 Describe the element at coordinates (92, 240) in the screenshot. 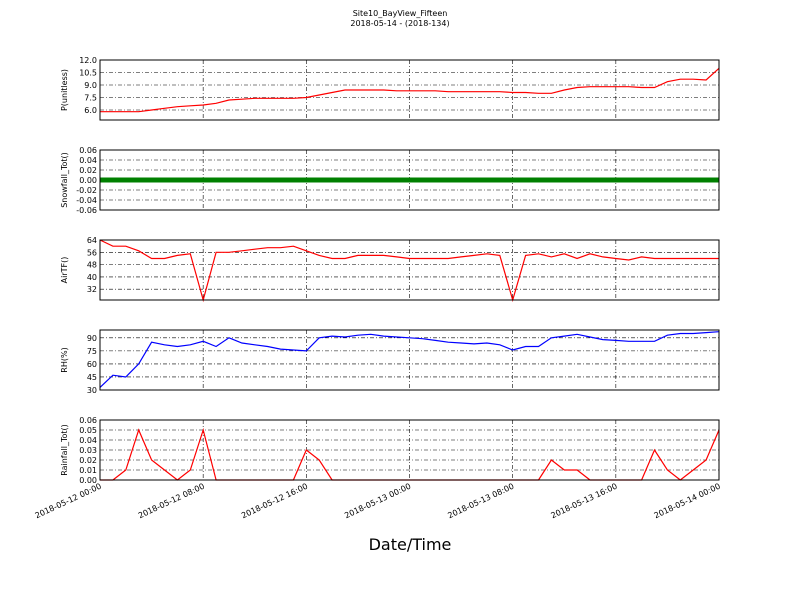

I see `y-tick-label: 64` at that location.